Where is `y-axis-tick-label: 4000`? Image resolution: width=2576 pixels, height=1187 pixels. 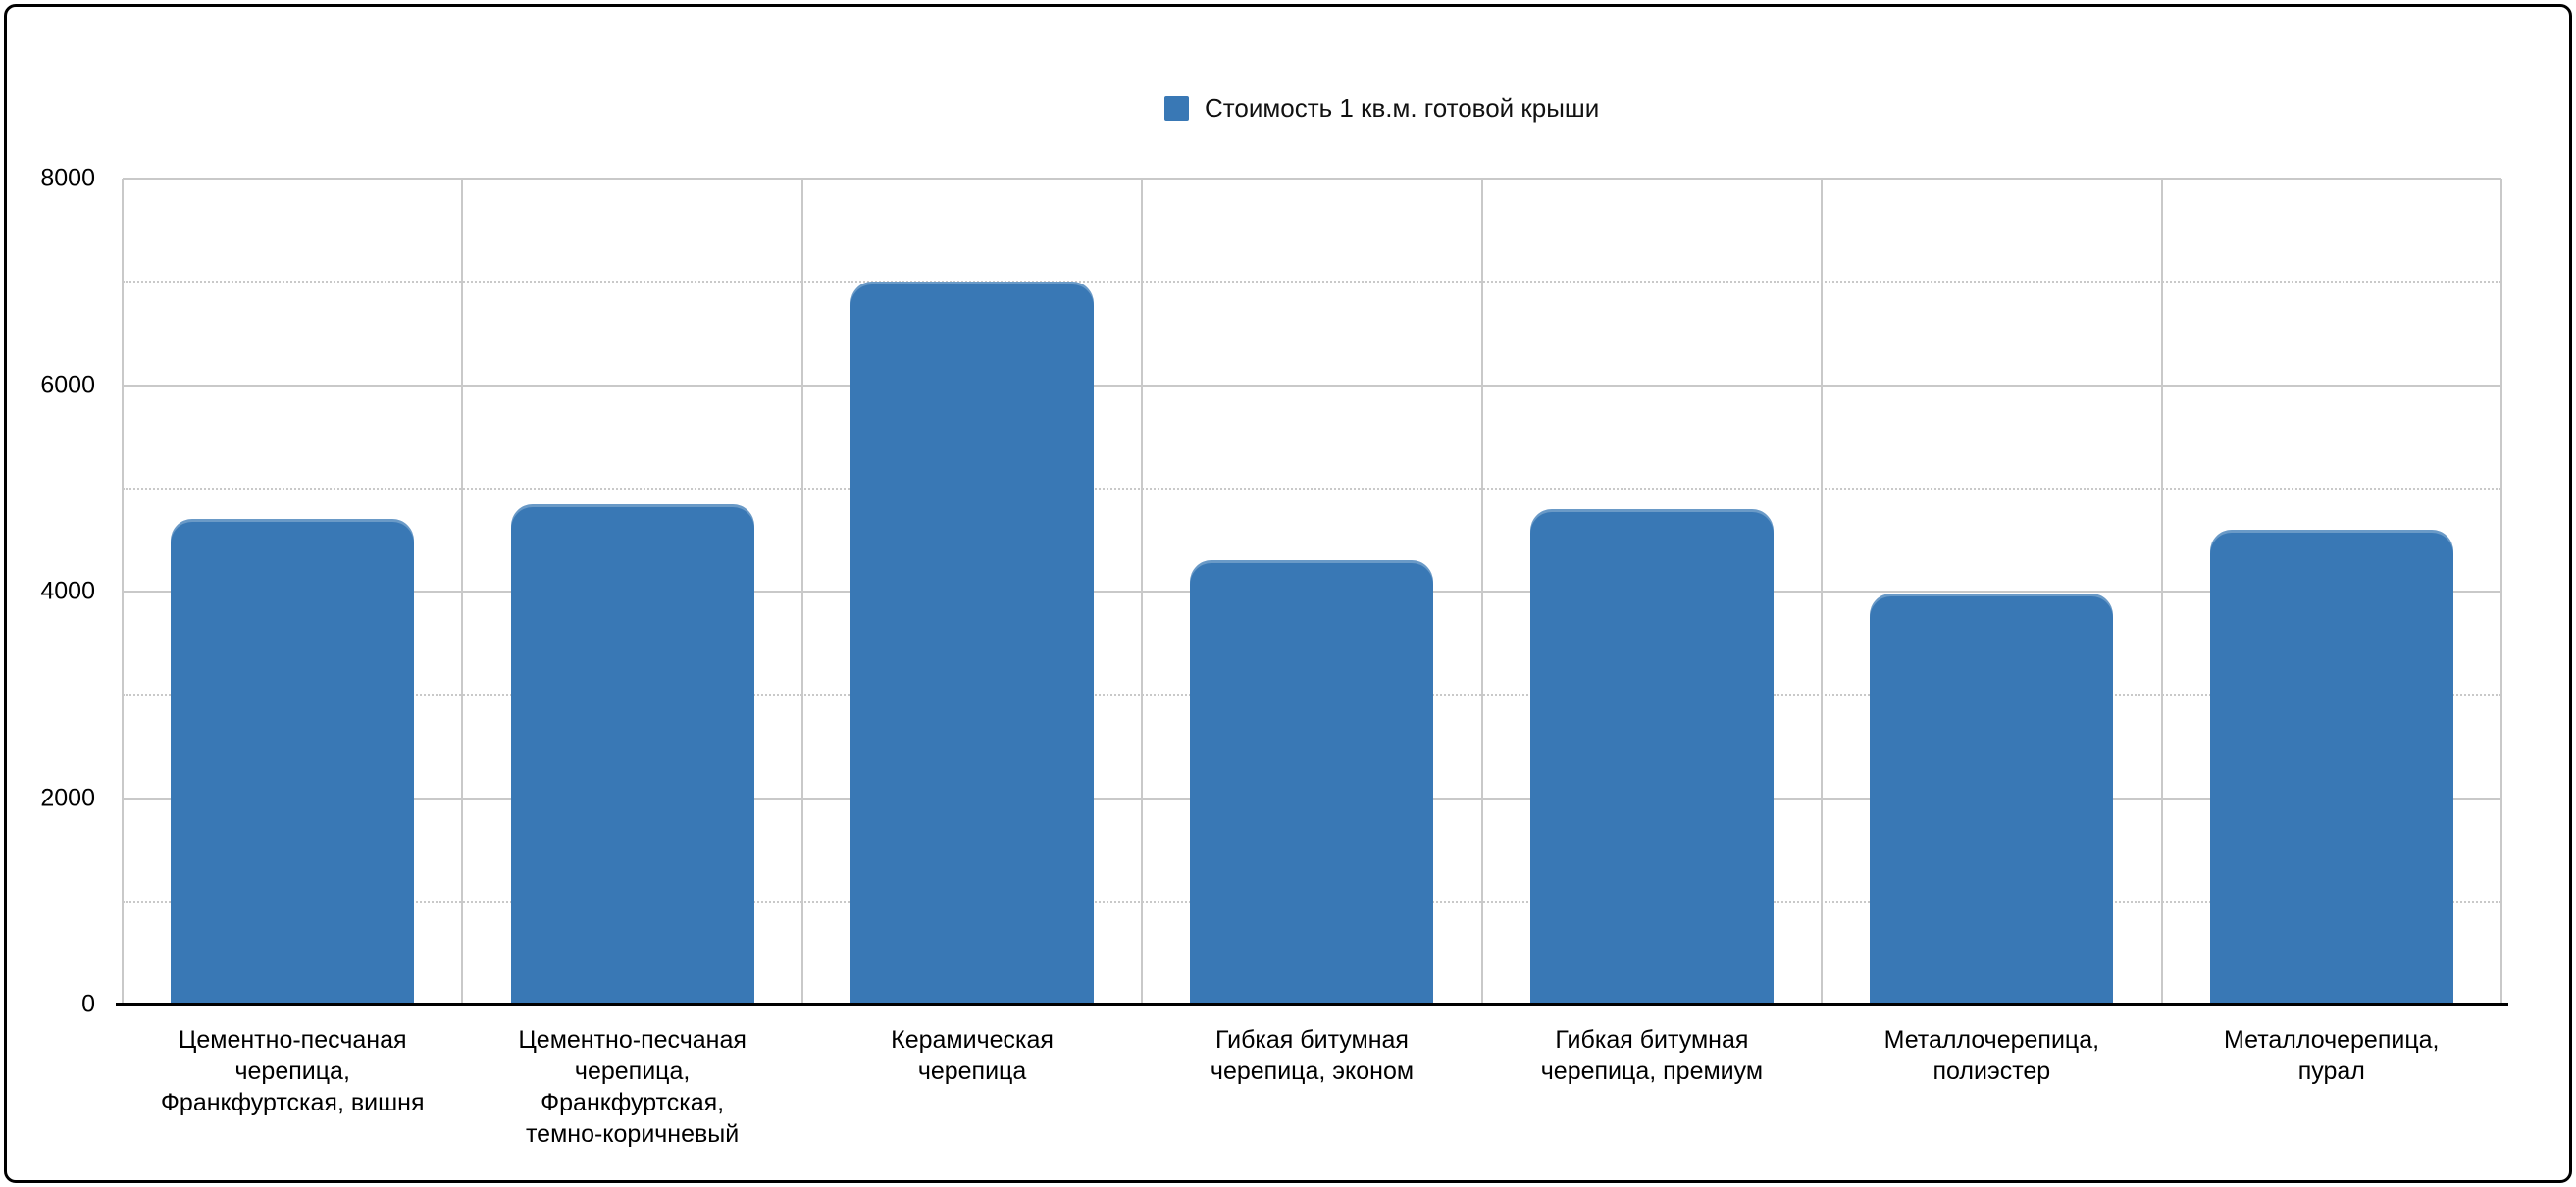
y-axis-tick-label: 4000 is located at coordinates (67, 591).